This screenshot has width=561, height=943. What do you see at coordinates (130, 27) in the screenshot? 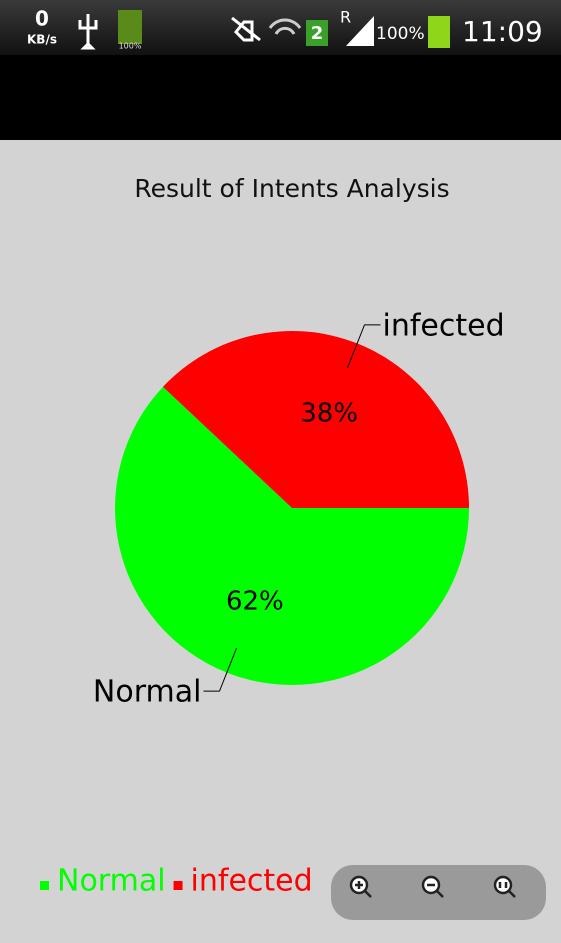
I see `small-battery-icon` at bounding box center [130, 27].